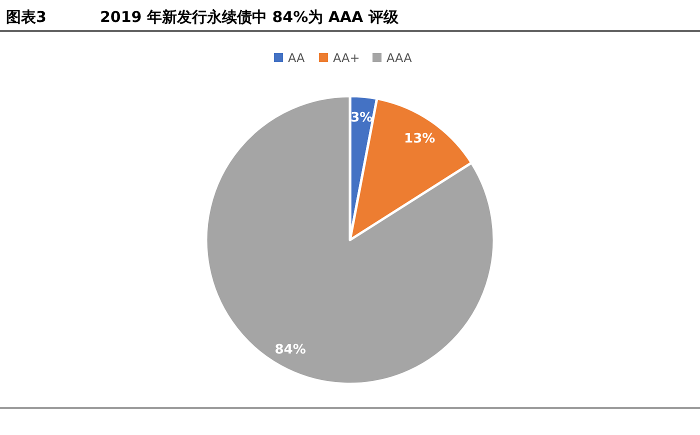 The width and height of the screenshot is (700, 435). What do you see at coordinates (250, 17) in the screenshot?
I see `chart-title: 2019 年新发行永续债中 84%为 AAA 评级` at bounding box center [250, 17].